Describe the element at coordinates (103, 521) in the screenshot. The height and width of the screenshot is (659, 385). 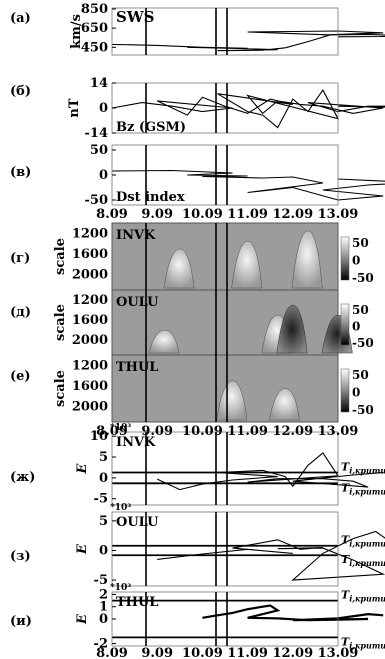
I see `y-tick-label-z-0: 5` at that location.